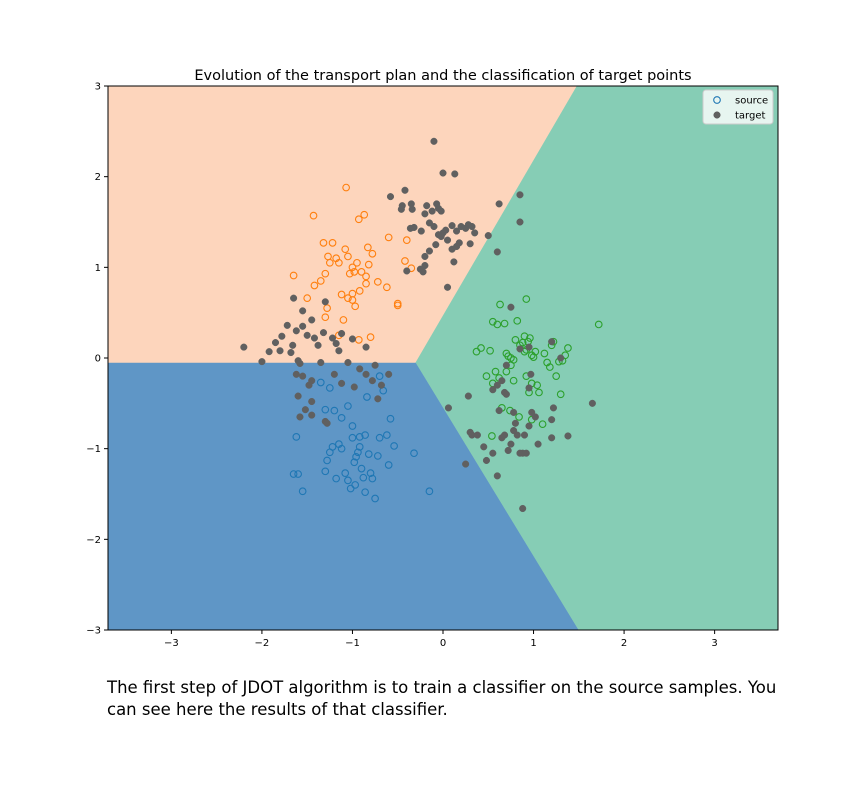  What do you see at coordinates (98, 268) in the screenshot?
I see `y-tick-label: 1` at bounding box center [98, 268].